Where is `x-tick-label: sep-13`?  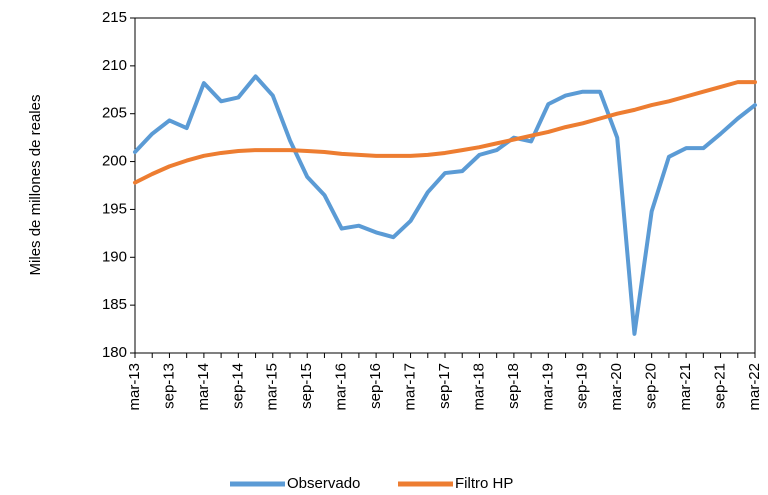 x-tick-label: sep-13 is located at coordinates (168, 386).